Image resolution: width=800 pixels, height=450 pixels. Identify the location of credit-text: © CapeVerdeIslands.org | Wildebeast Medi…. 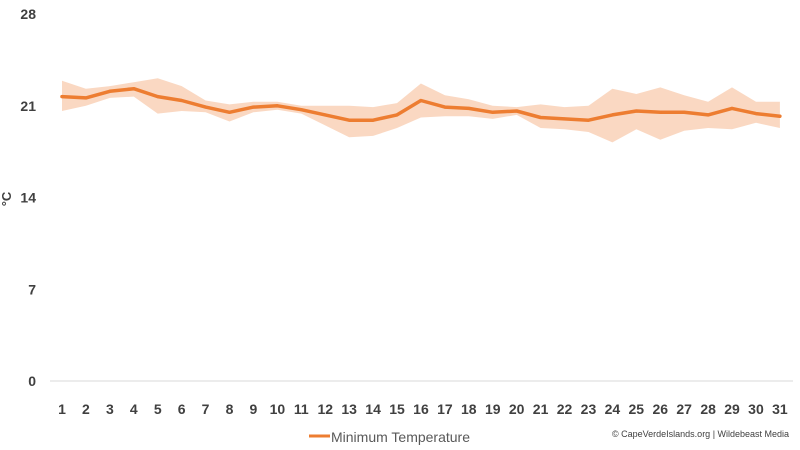
(700, 434).